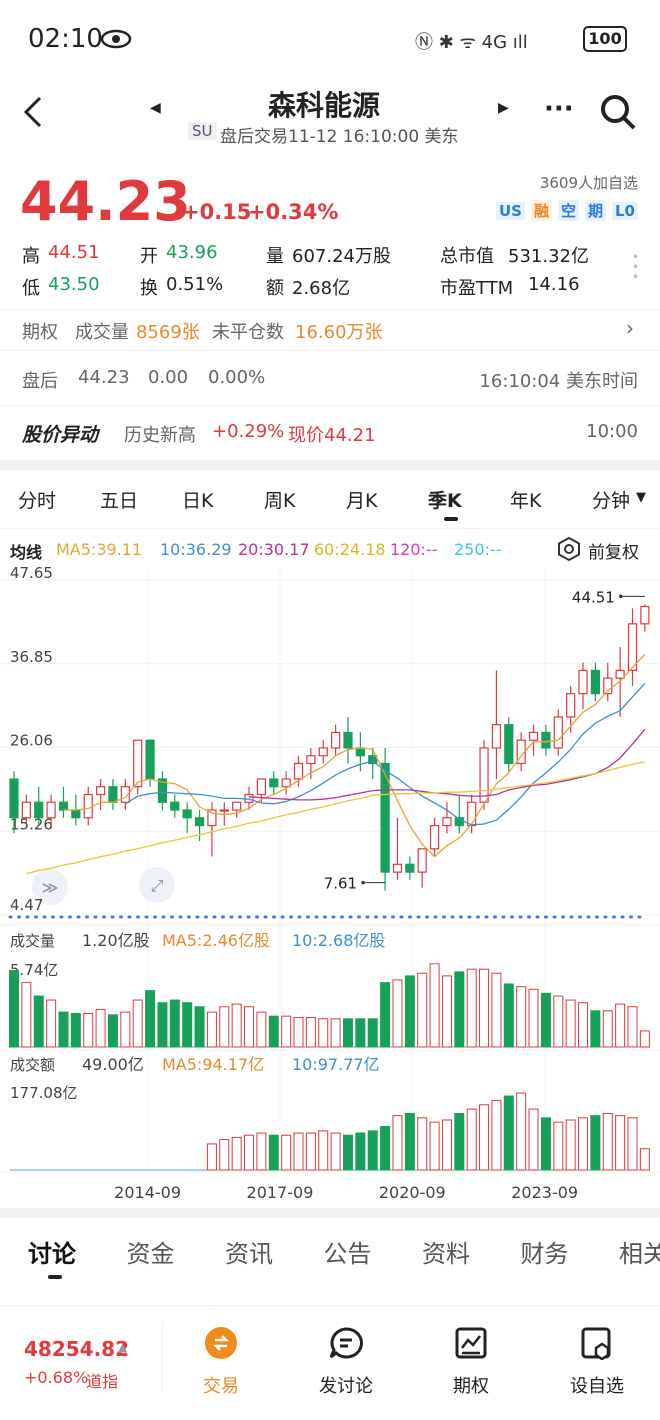 This screenshot has width=660, height=1420. I want to click on status-time: 02:10, so click(65, 39).